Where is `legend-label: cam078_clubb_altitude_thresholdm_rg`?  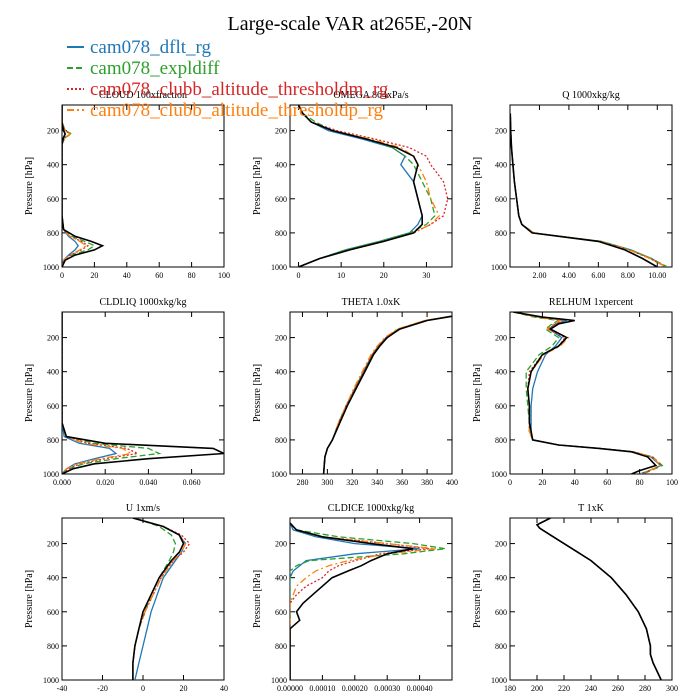
legend-label: cam078_clubb_altitude_thresholdm_rg is located at coordinates (239, 89).